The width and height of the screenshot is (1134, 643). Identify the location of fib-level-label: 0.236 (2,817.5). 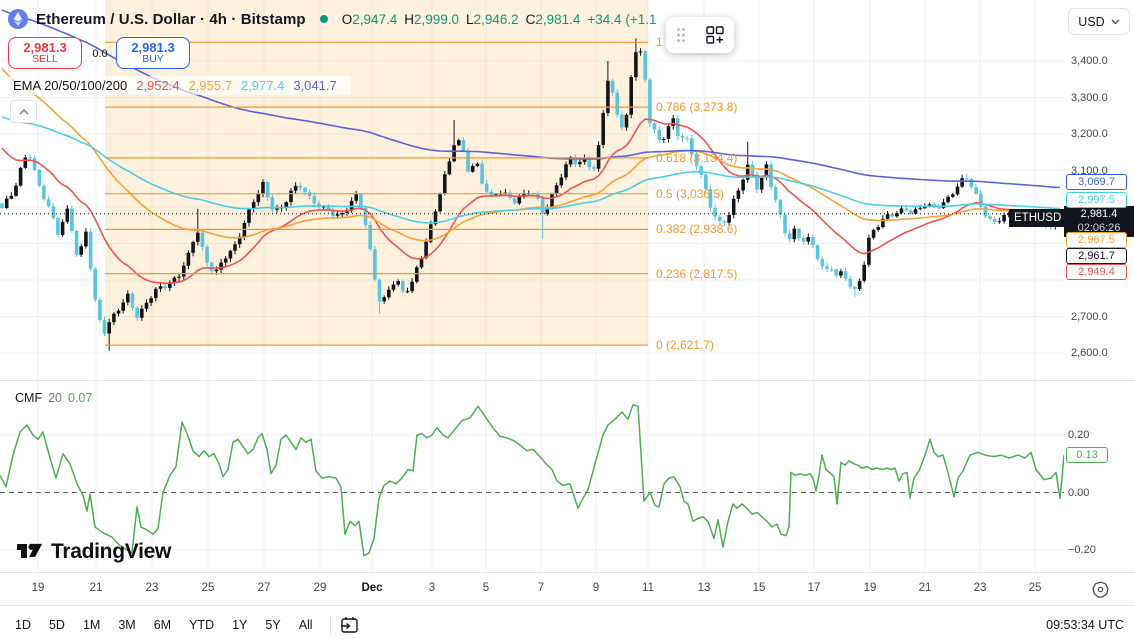
(697, 273).